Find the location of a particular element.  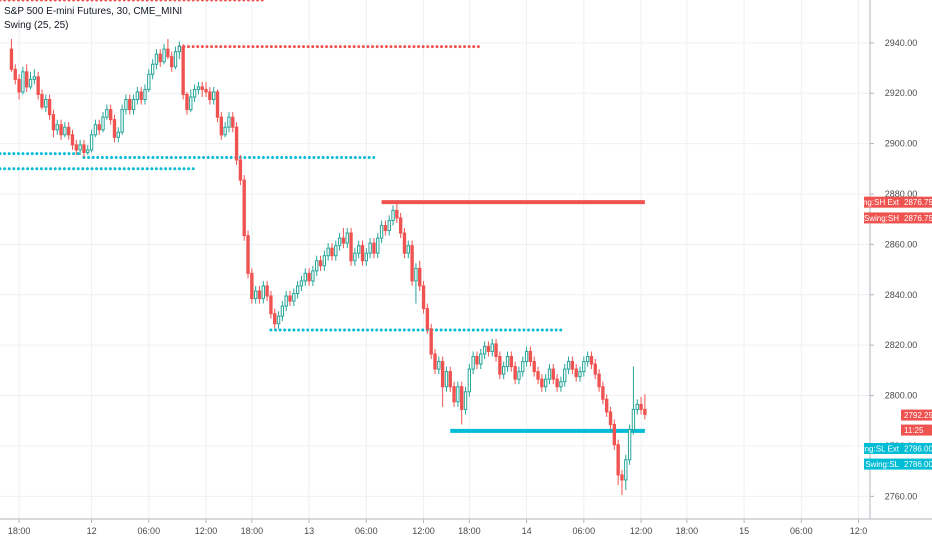

price-tag-value: 2786.00 is located at coordinates (918, 464).